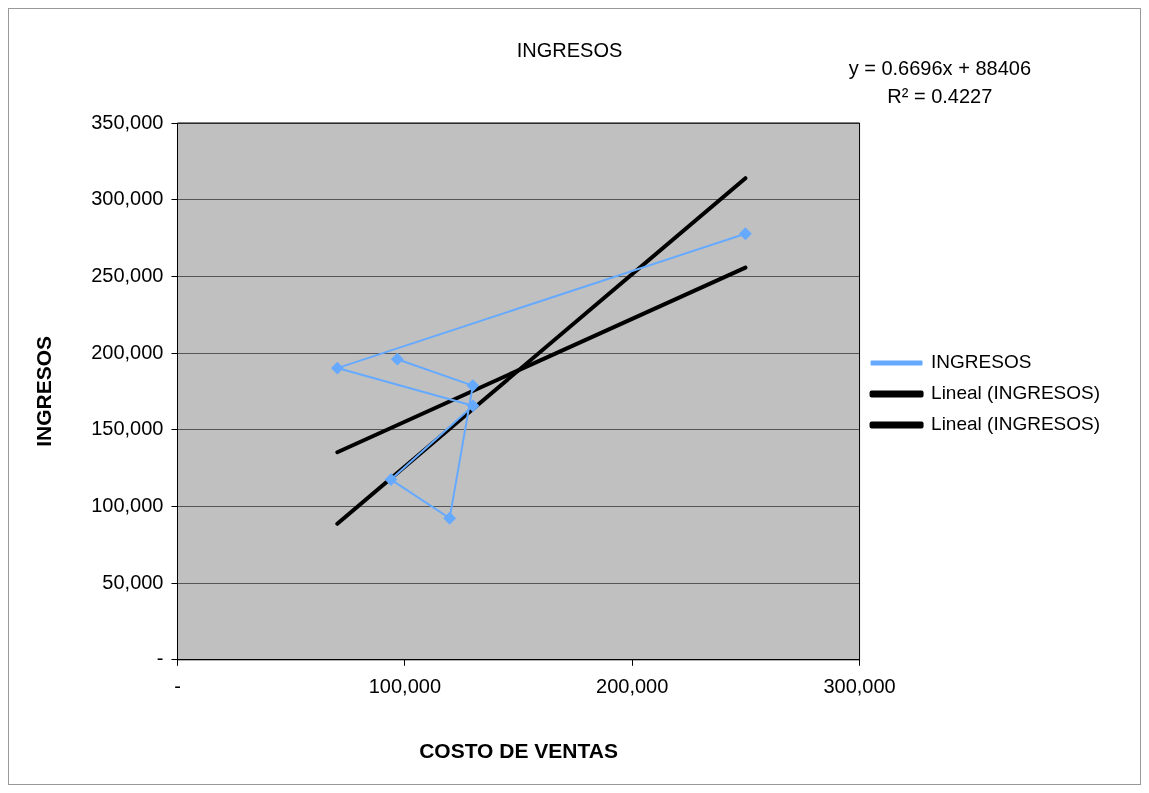 The width and height of the screenshot is (1149, 793). I want to click on x-tick-label: 300,000, so click(859, 686).